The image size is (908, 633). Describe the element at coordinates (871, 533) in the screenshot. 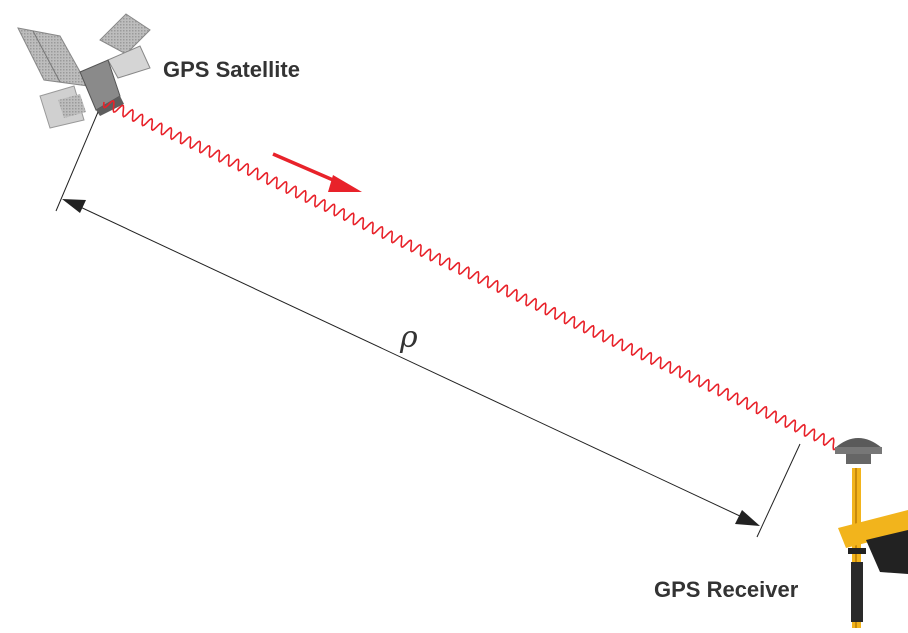

I see `gps-receiver-antenna-icon` at that location.